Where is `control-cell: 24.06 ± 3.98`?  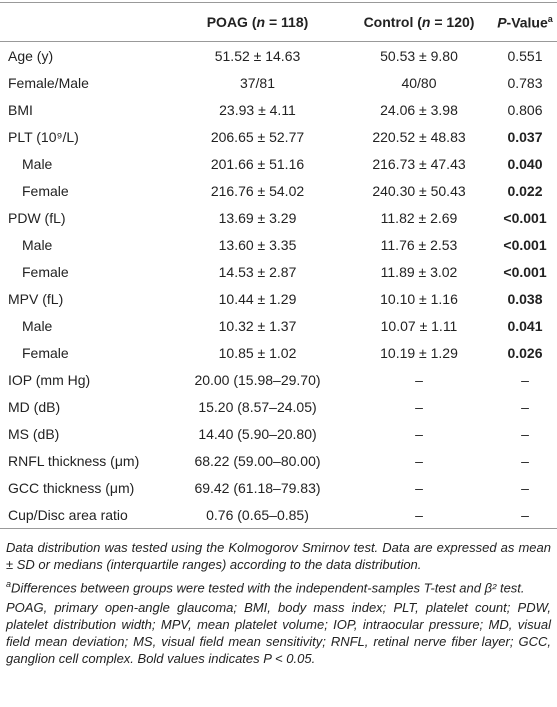 control-cell: 24.06 ± 3.98 is located at coordinates (419, 109).